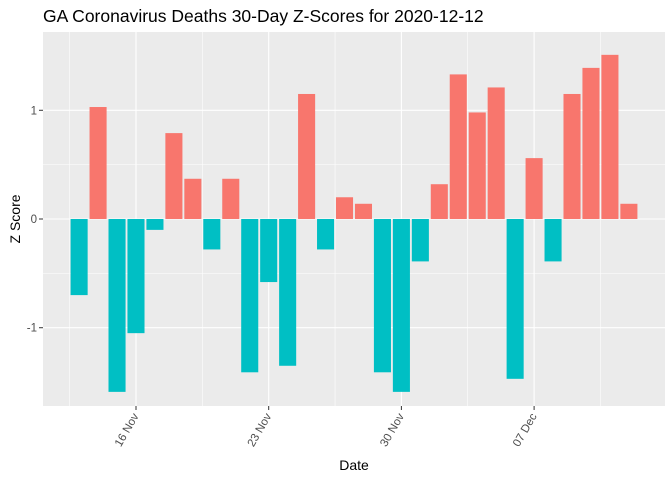 This screenshot has width=672, height=480. I want to click on x-axis-title: Date, so click(354, 465).